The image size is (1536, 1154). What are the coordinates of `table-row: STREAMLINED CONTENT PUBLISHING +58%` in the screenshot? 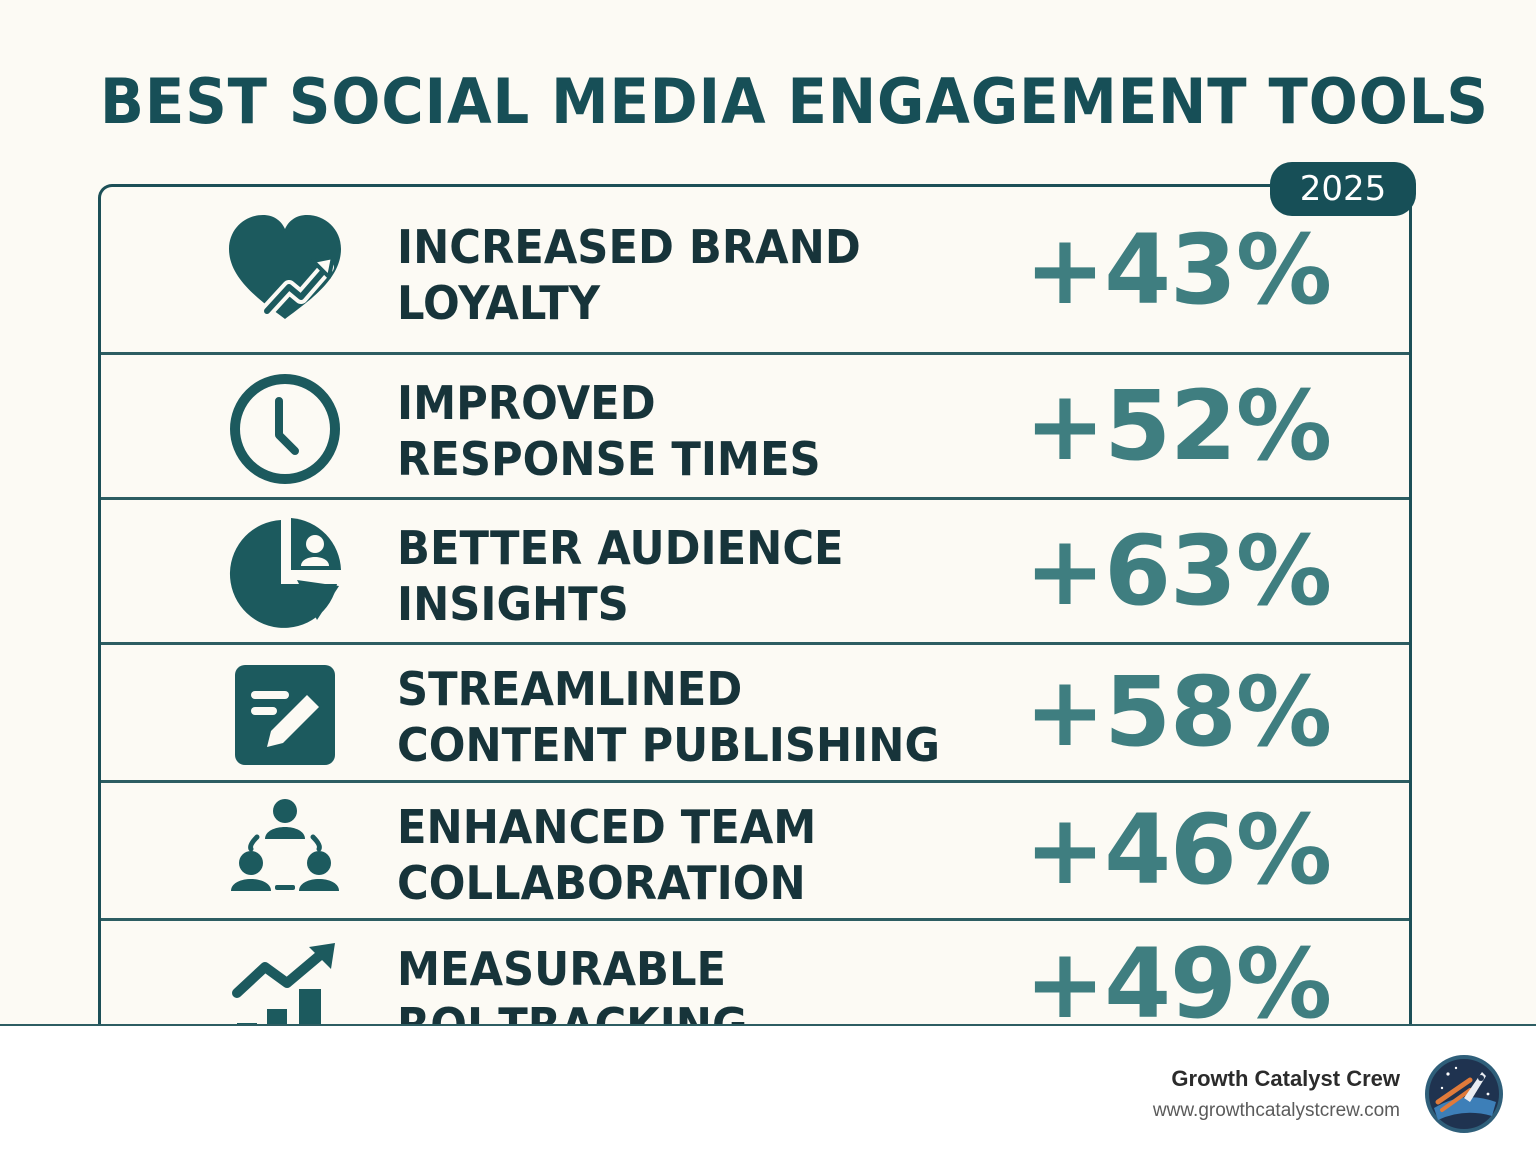 It's located at (755, 714).